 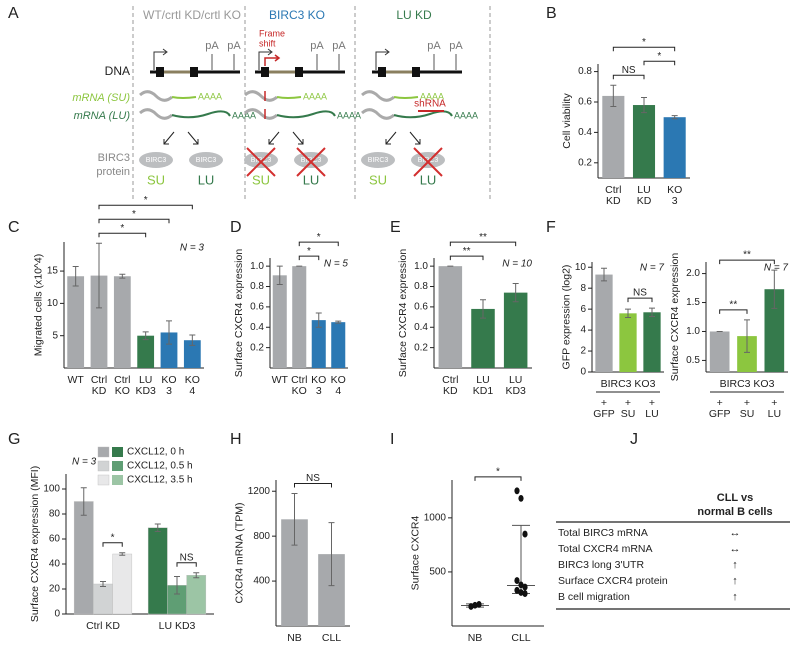 What do you see at coordinates (652, 268) in the screenshot?
I see `annotation: N = 7` at bounding box center [652, 268].